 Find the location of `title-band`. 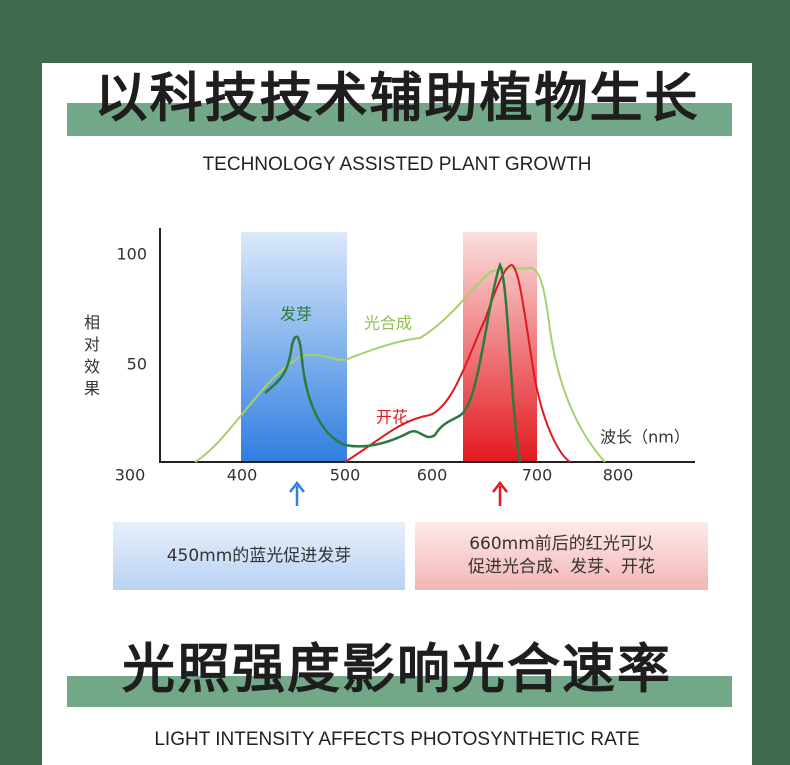

title-band is located at coordinates (399, 119).